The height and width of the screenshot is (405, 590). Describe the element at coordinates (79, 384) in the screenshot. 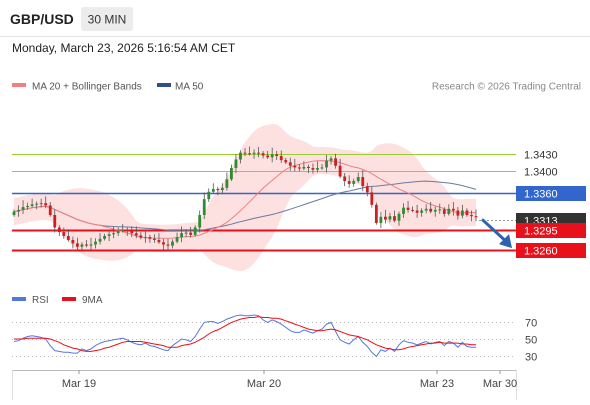

I see `time-tick-label: Mar 19` at that location.